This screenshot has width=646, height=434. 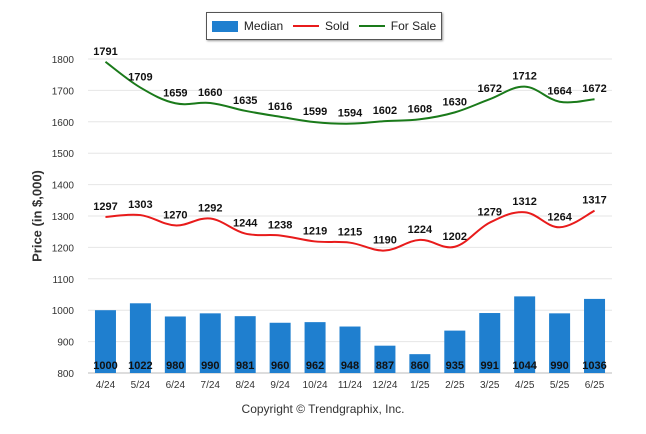 What do you see at coordinates (315, 385) in the screenshot?
I see `x-tick-label: 10/24` at bounding box center [315, 385].